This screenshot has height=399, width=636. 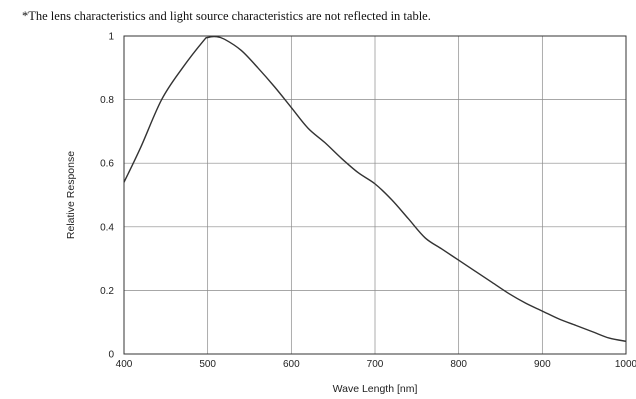 I want to click on y-tick-label: 0.4, so click(x=107, y=227).